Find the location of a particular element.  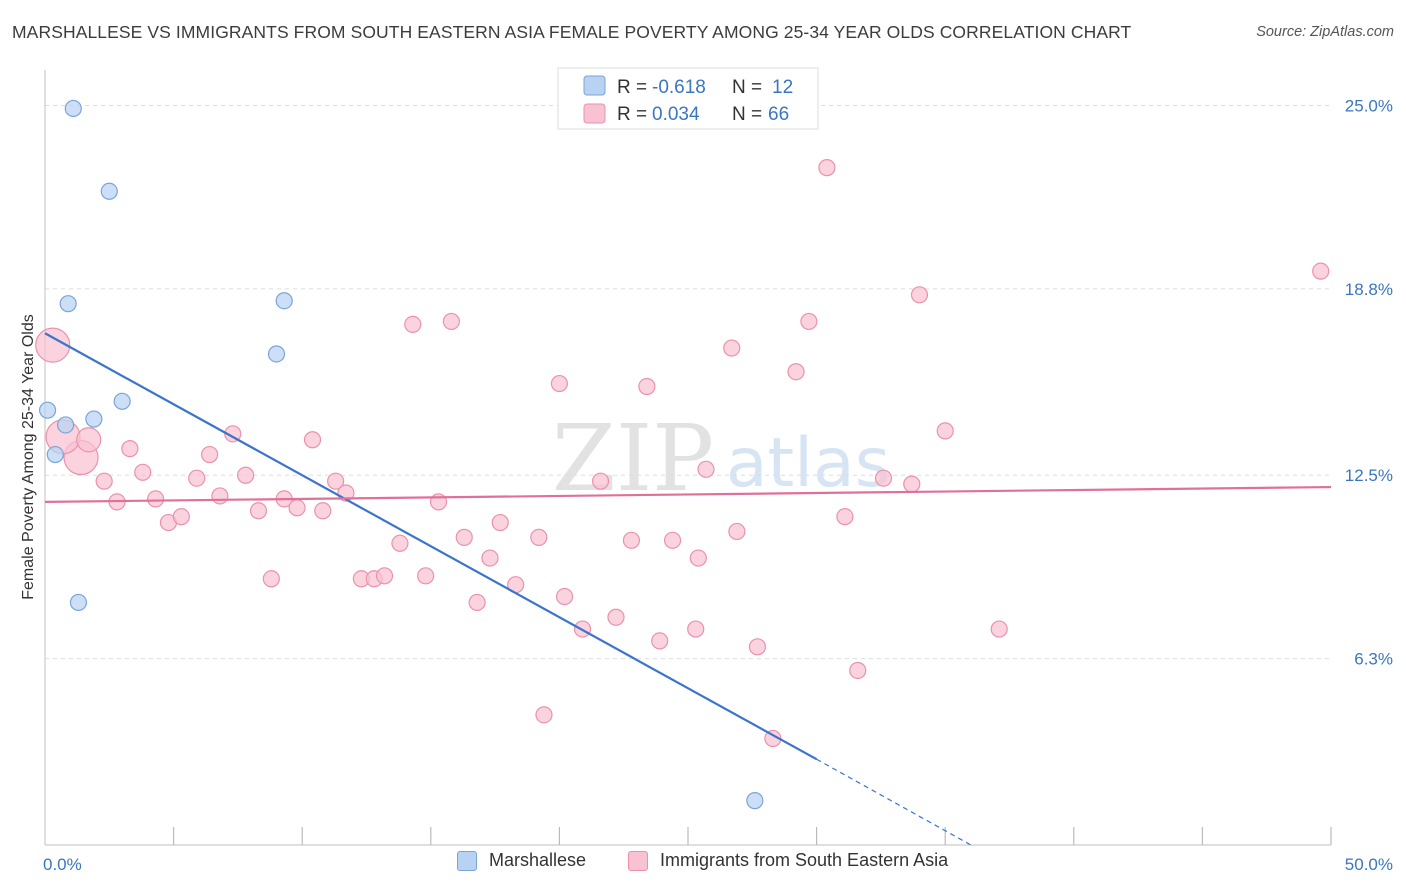

watermark-atlas: atlas is located at coordinates (808, 463).